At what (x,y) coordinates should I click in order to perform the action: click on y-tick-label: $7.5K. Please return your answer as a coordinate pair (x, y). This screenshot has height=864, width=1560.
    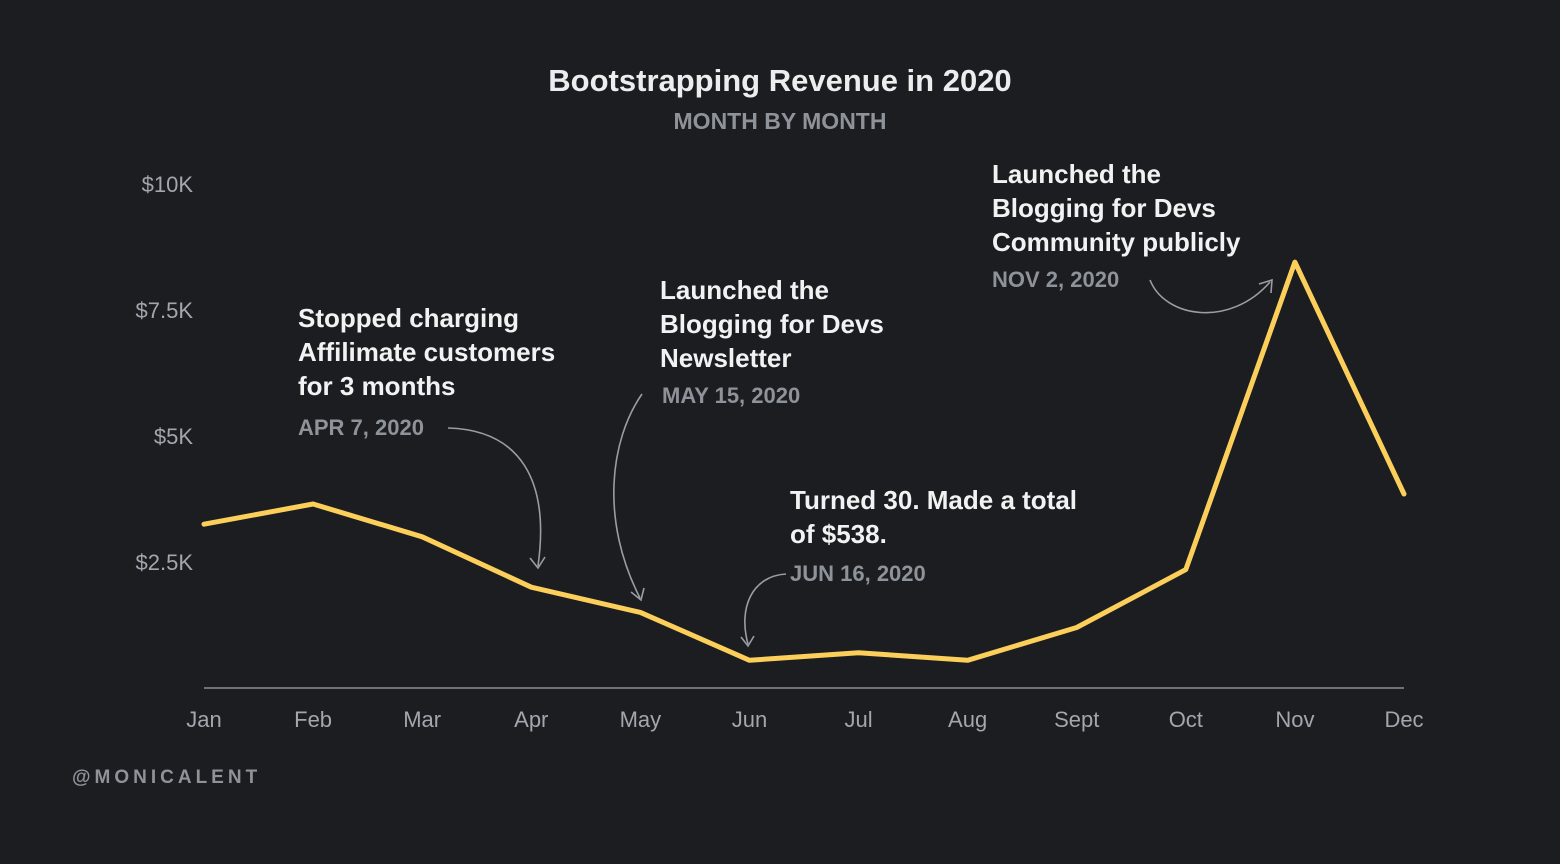
    Looking at the image, I should click on (165, 310).